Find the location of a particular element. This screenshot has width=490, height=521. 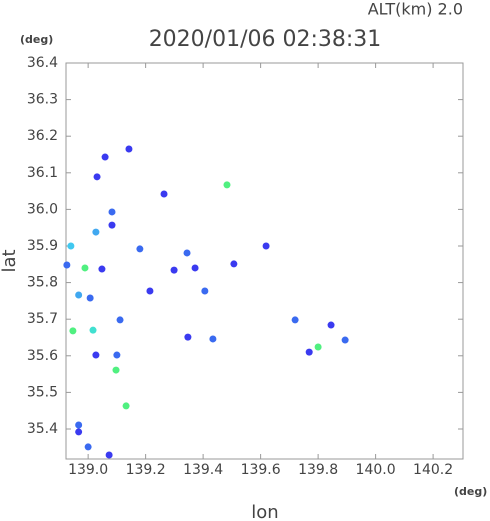

y-tick-label: 36.0 is located at coordinates (42, 209).